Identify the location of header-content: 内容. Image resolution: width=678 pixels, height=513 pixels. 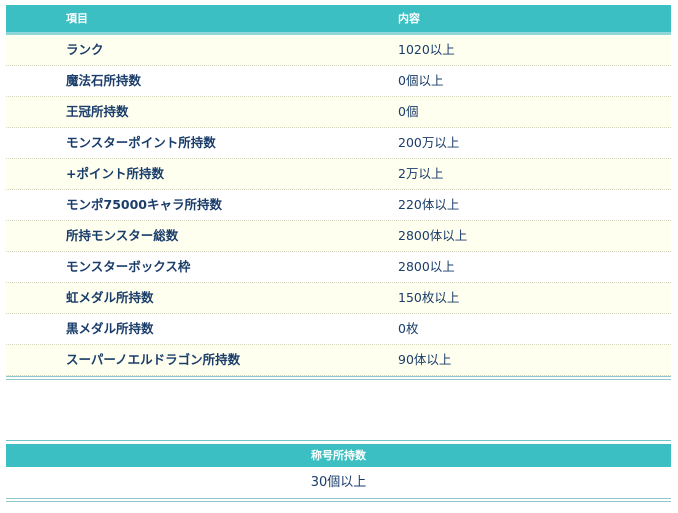
(409, 18).